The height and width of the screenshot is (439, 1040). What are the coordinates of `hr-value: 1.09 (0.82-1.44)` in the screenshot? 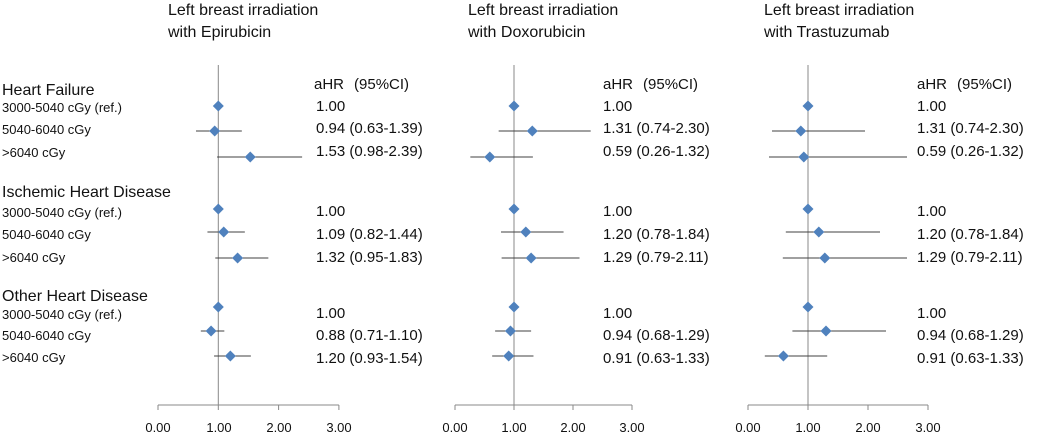 It's located at (369, 234).